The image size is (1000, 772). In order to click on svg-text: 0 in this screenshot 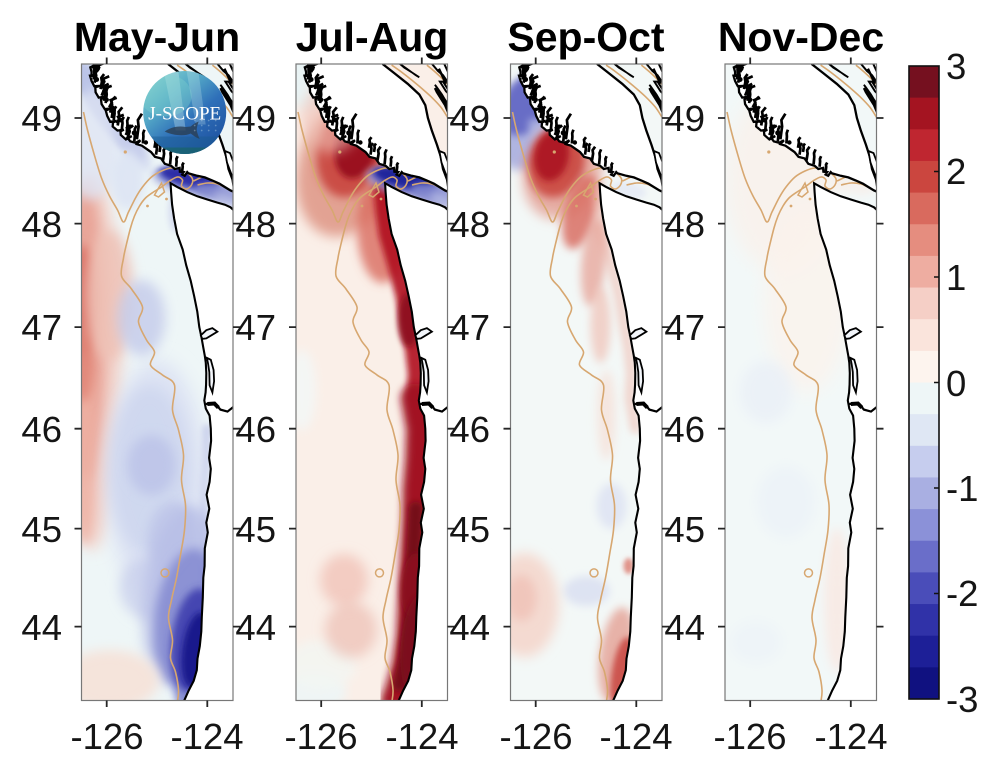, I will do `click(956, 383)`.